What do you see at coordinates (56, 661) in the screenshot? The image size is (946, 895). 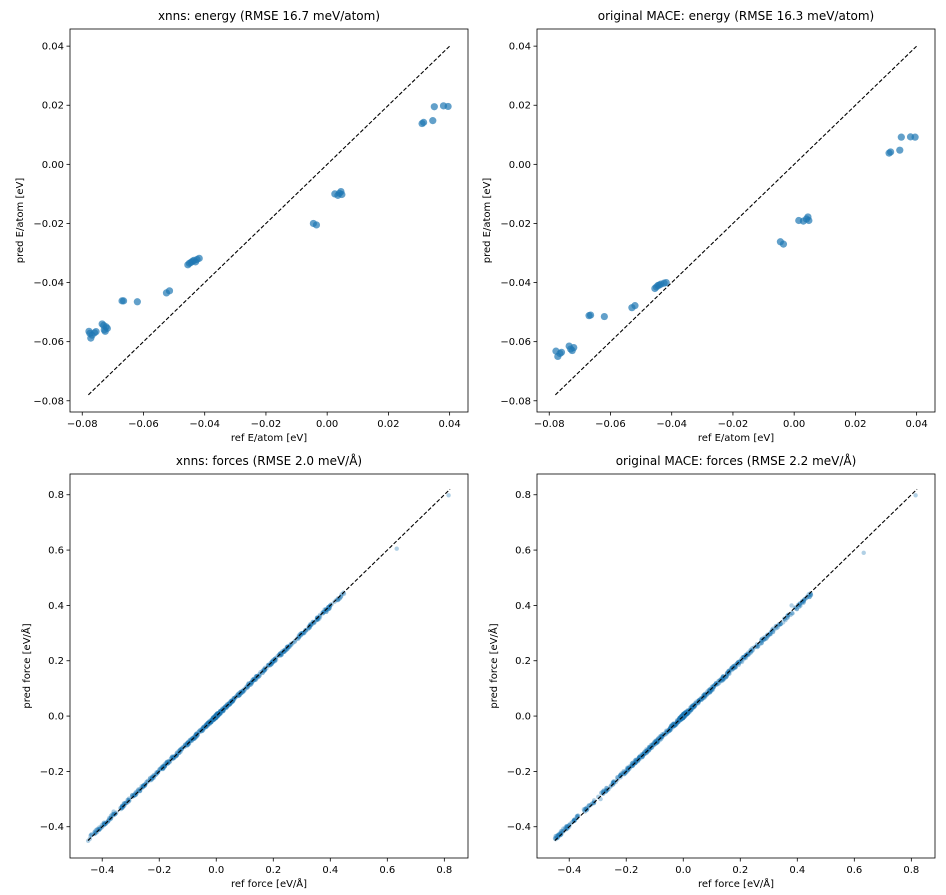 I see `y-tick-label: 0.2` at bounding box center [56, 661].